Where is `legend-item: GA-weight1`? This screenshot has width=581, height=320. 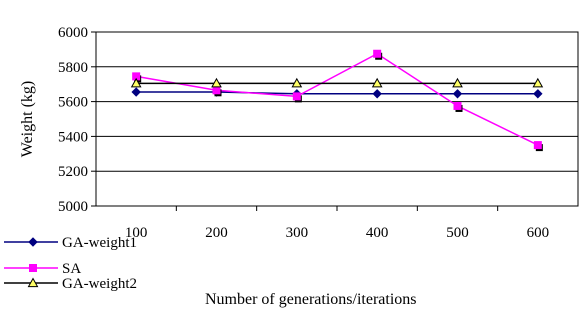 legend-item: GA-weight1 is located at coordinates (70, 243).